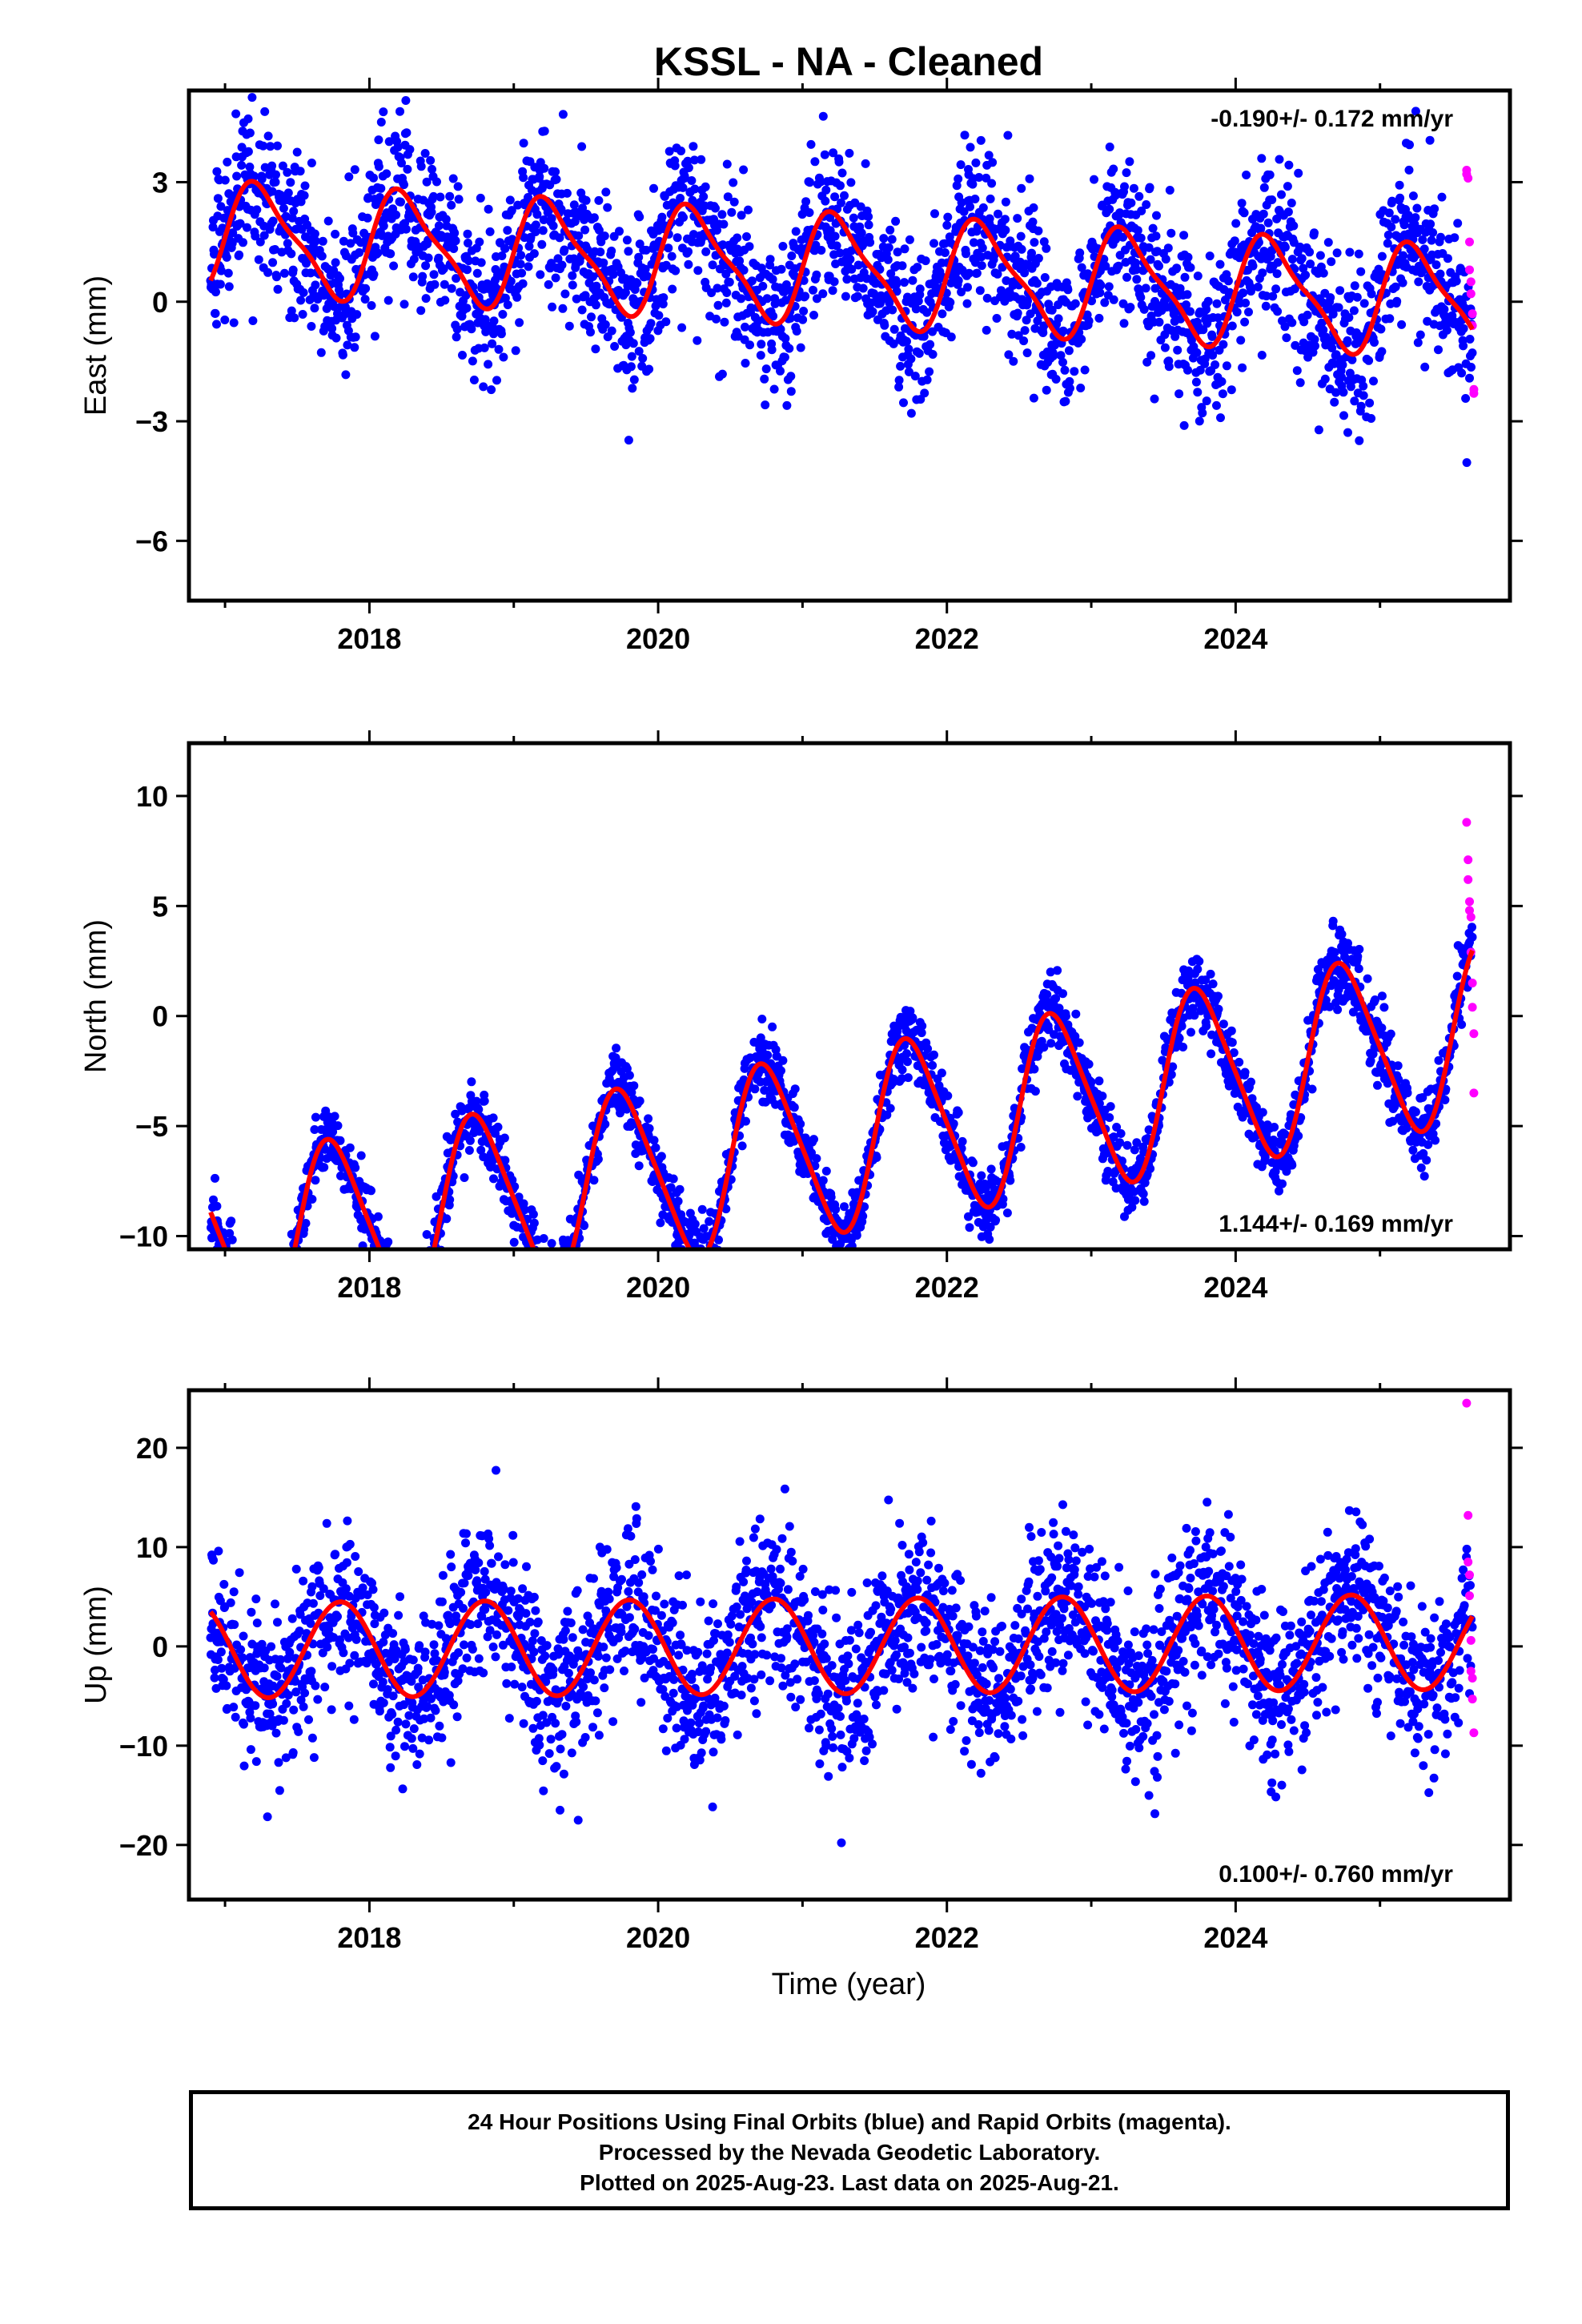 This screenshot has width=1582, height=2324. I want to click on rapid-orbit-point, so click(1470, 242).